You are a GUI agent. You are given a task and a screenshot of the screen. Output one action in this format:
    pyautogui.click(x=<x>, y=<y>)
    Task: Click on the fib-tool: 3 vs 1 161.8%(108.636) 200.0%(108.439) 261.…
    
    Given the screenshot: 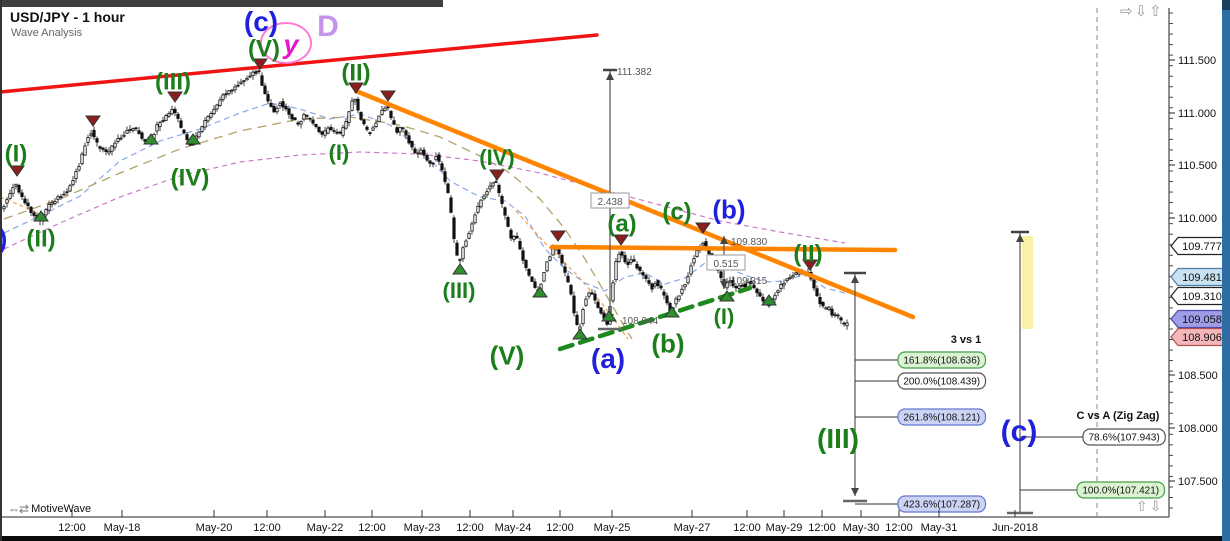 What is the action you would take?
    pyautogui.click(x=921, y=423)
    